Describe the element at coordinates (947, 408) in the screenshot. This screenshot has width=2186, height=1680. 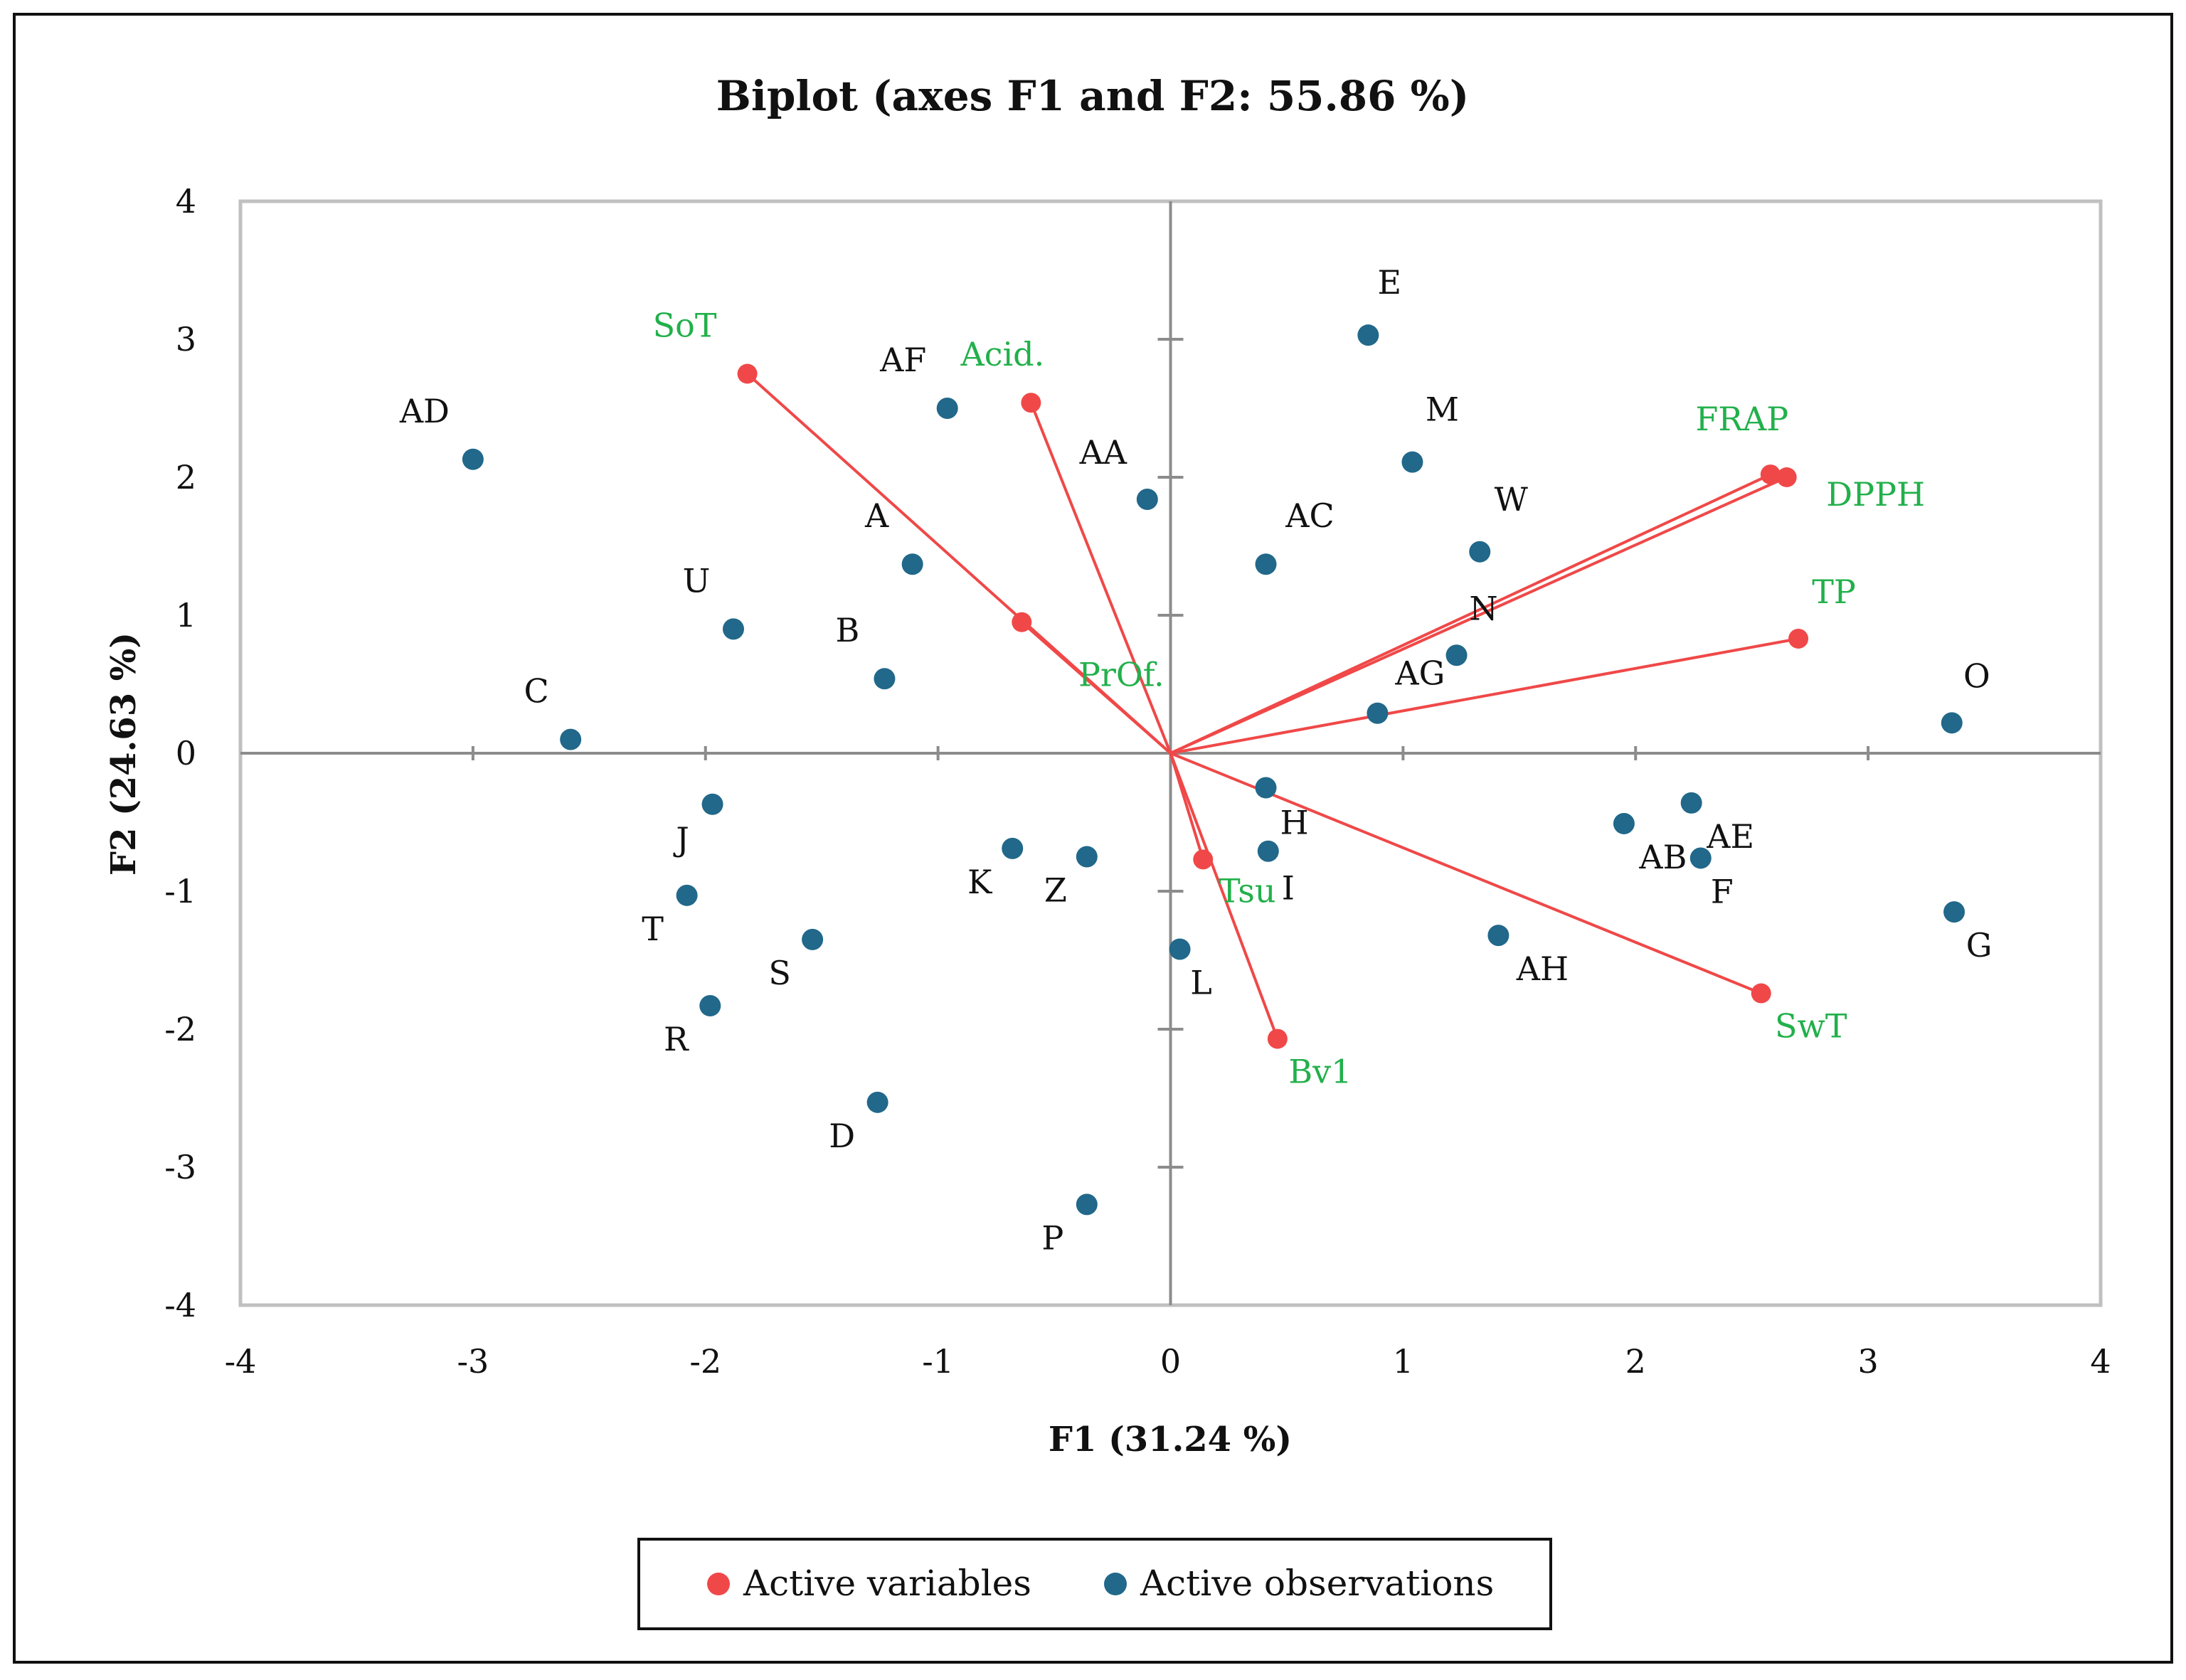
I see `observation-point-af` at that location.